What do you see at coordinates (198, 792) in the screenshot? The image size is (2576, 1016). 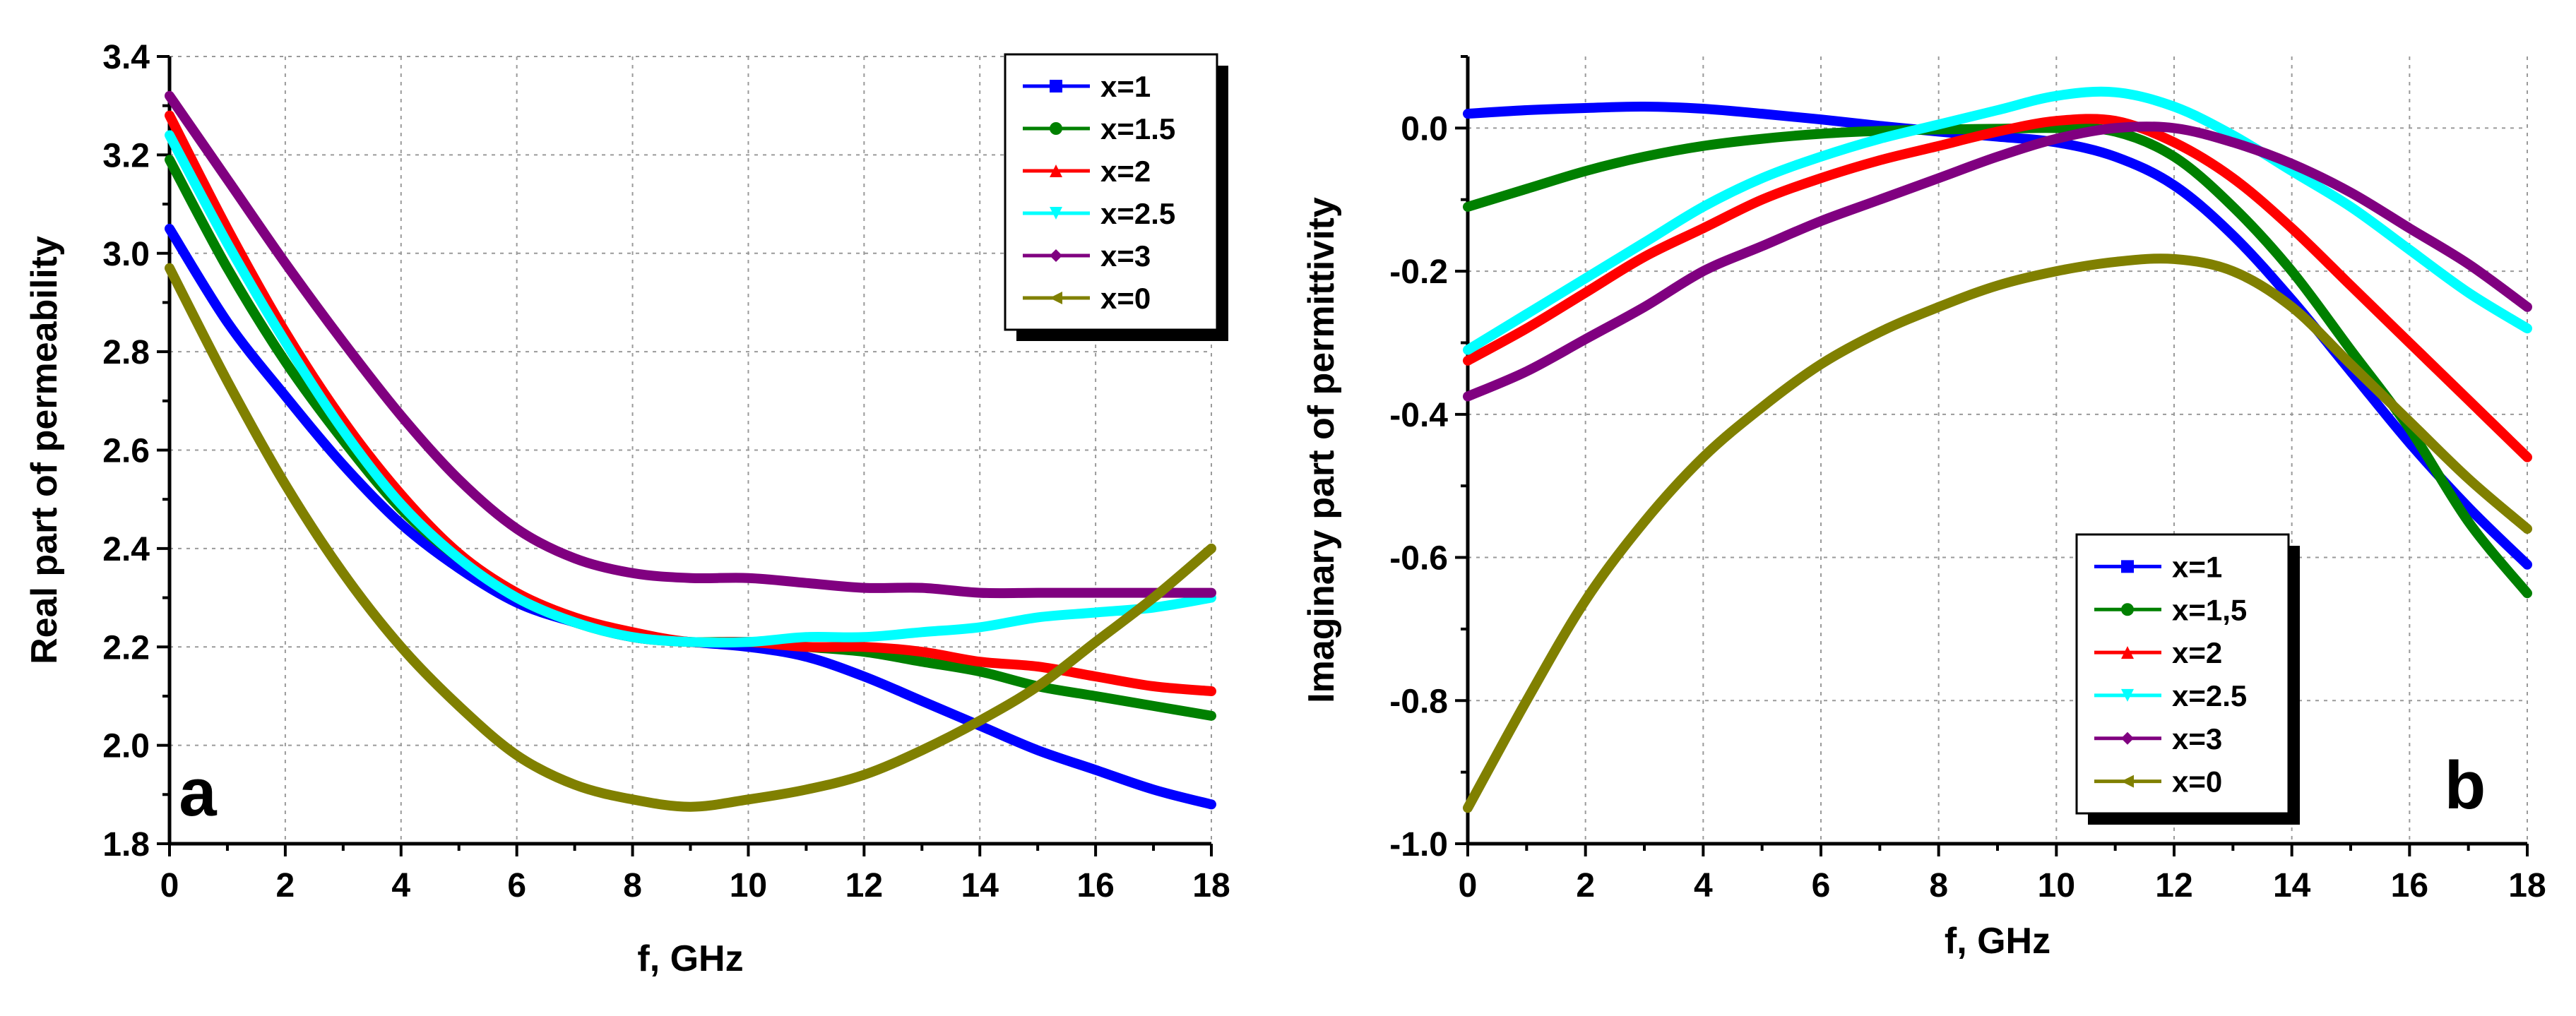 I see `panel-letter: a` at bounding box center [198, 792].